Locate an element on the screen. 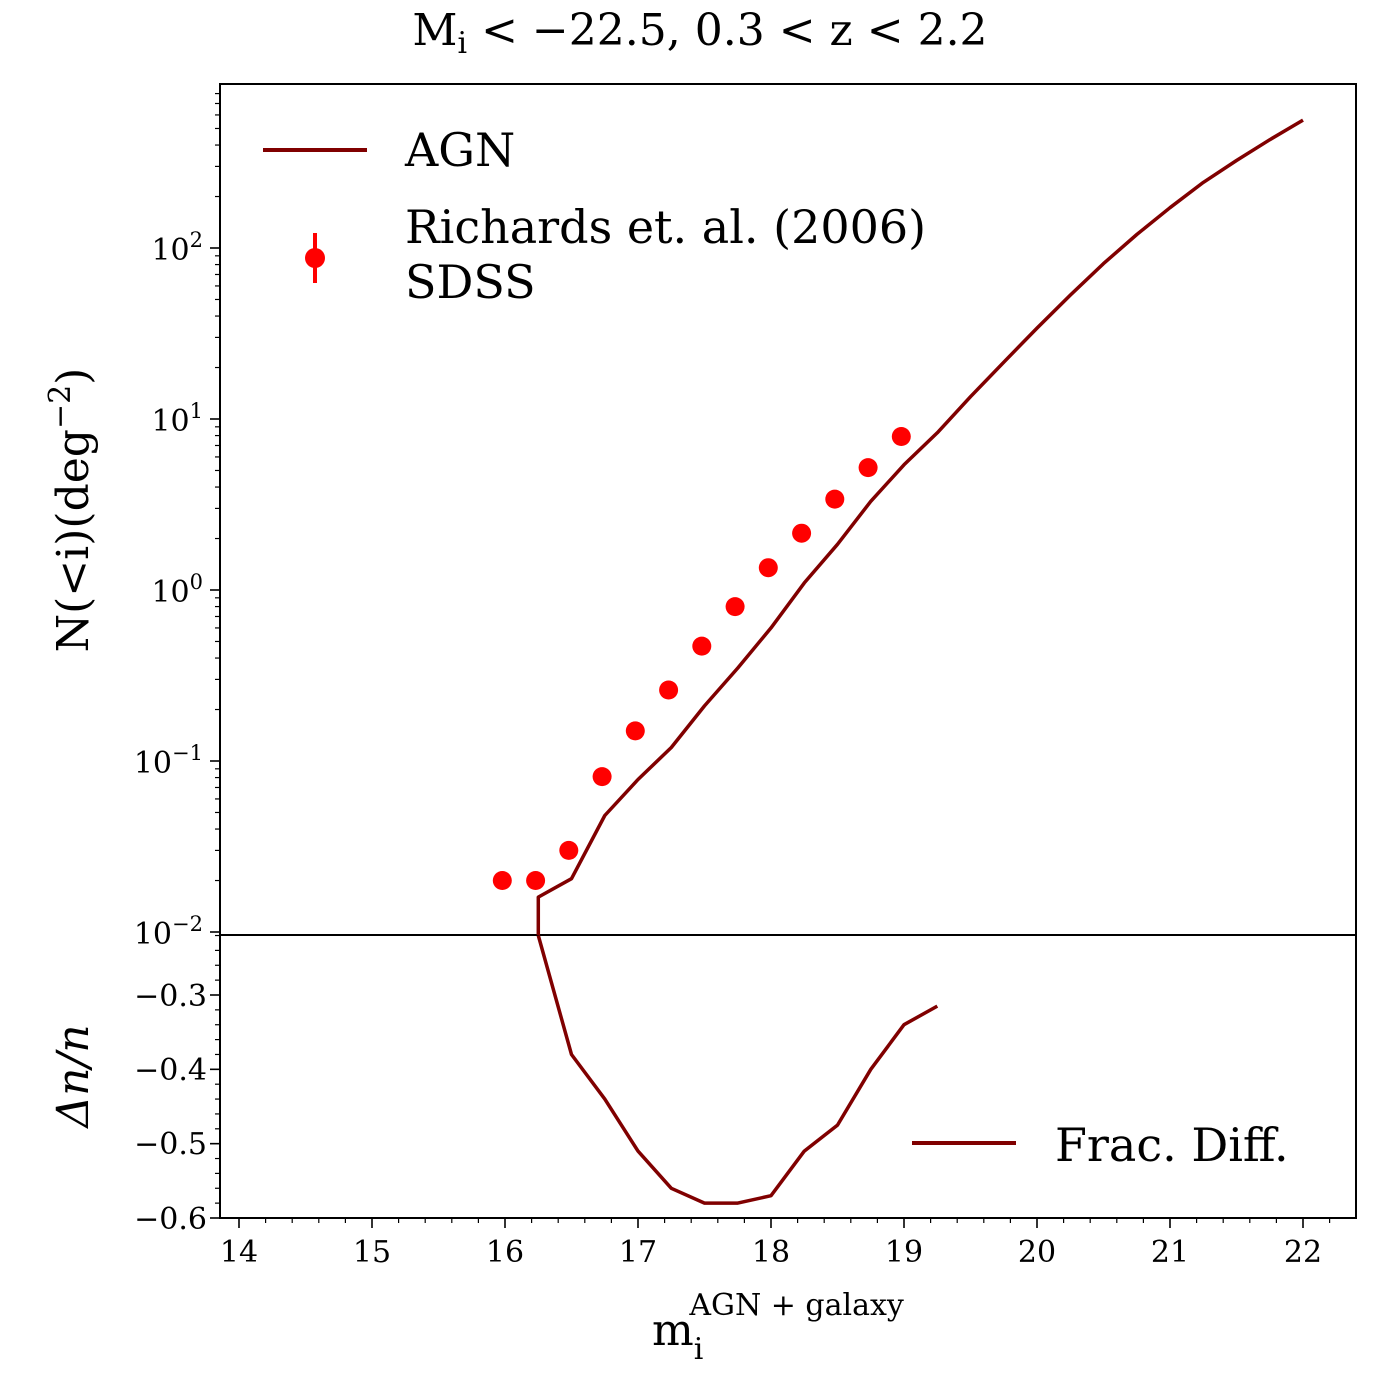 Image resolution: width=1400 pixels, height=1400 pixels. ytick-label-m0.4: −0.4 is located at coordinates (170, 1070).